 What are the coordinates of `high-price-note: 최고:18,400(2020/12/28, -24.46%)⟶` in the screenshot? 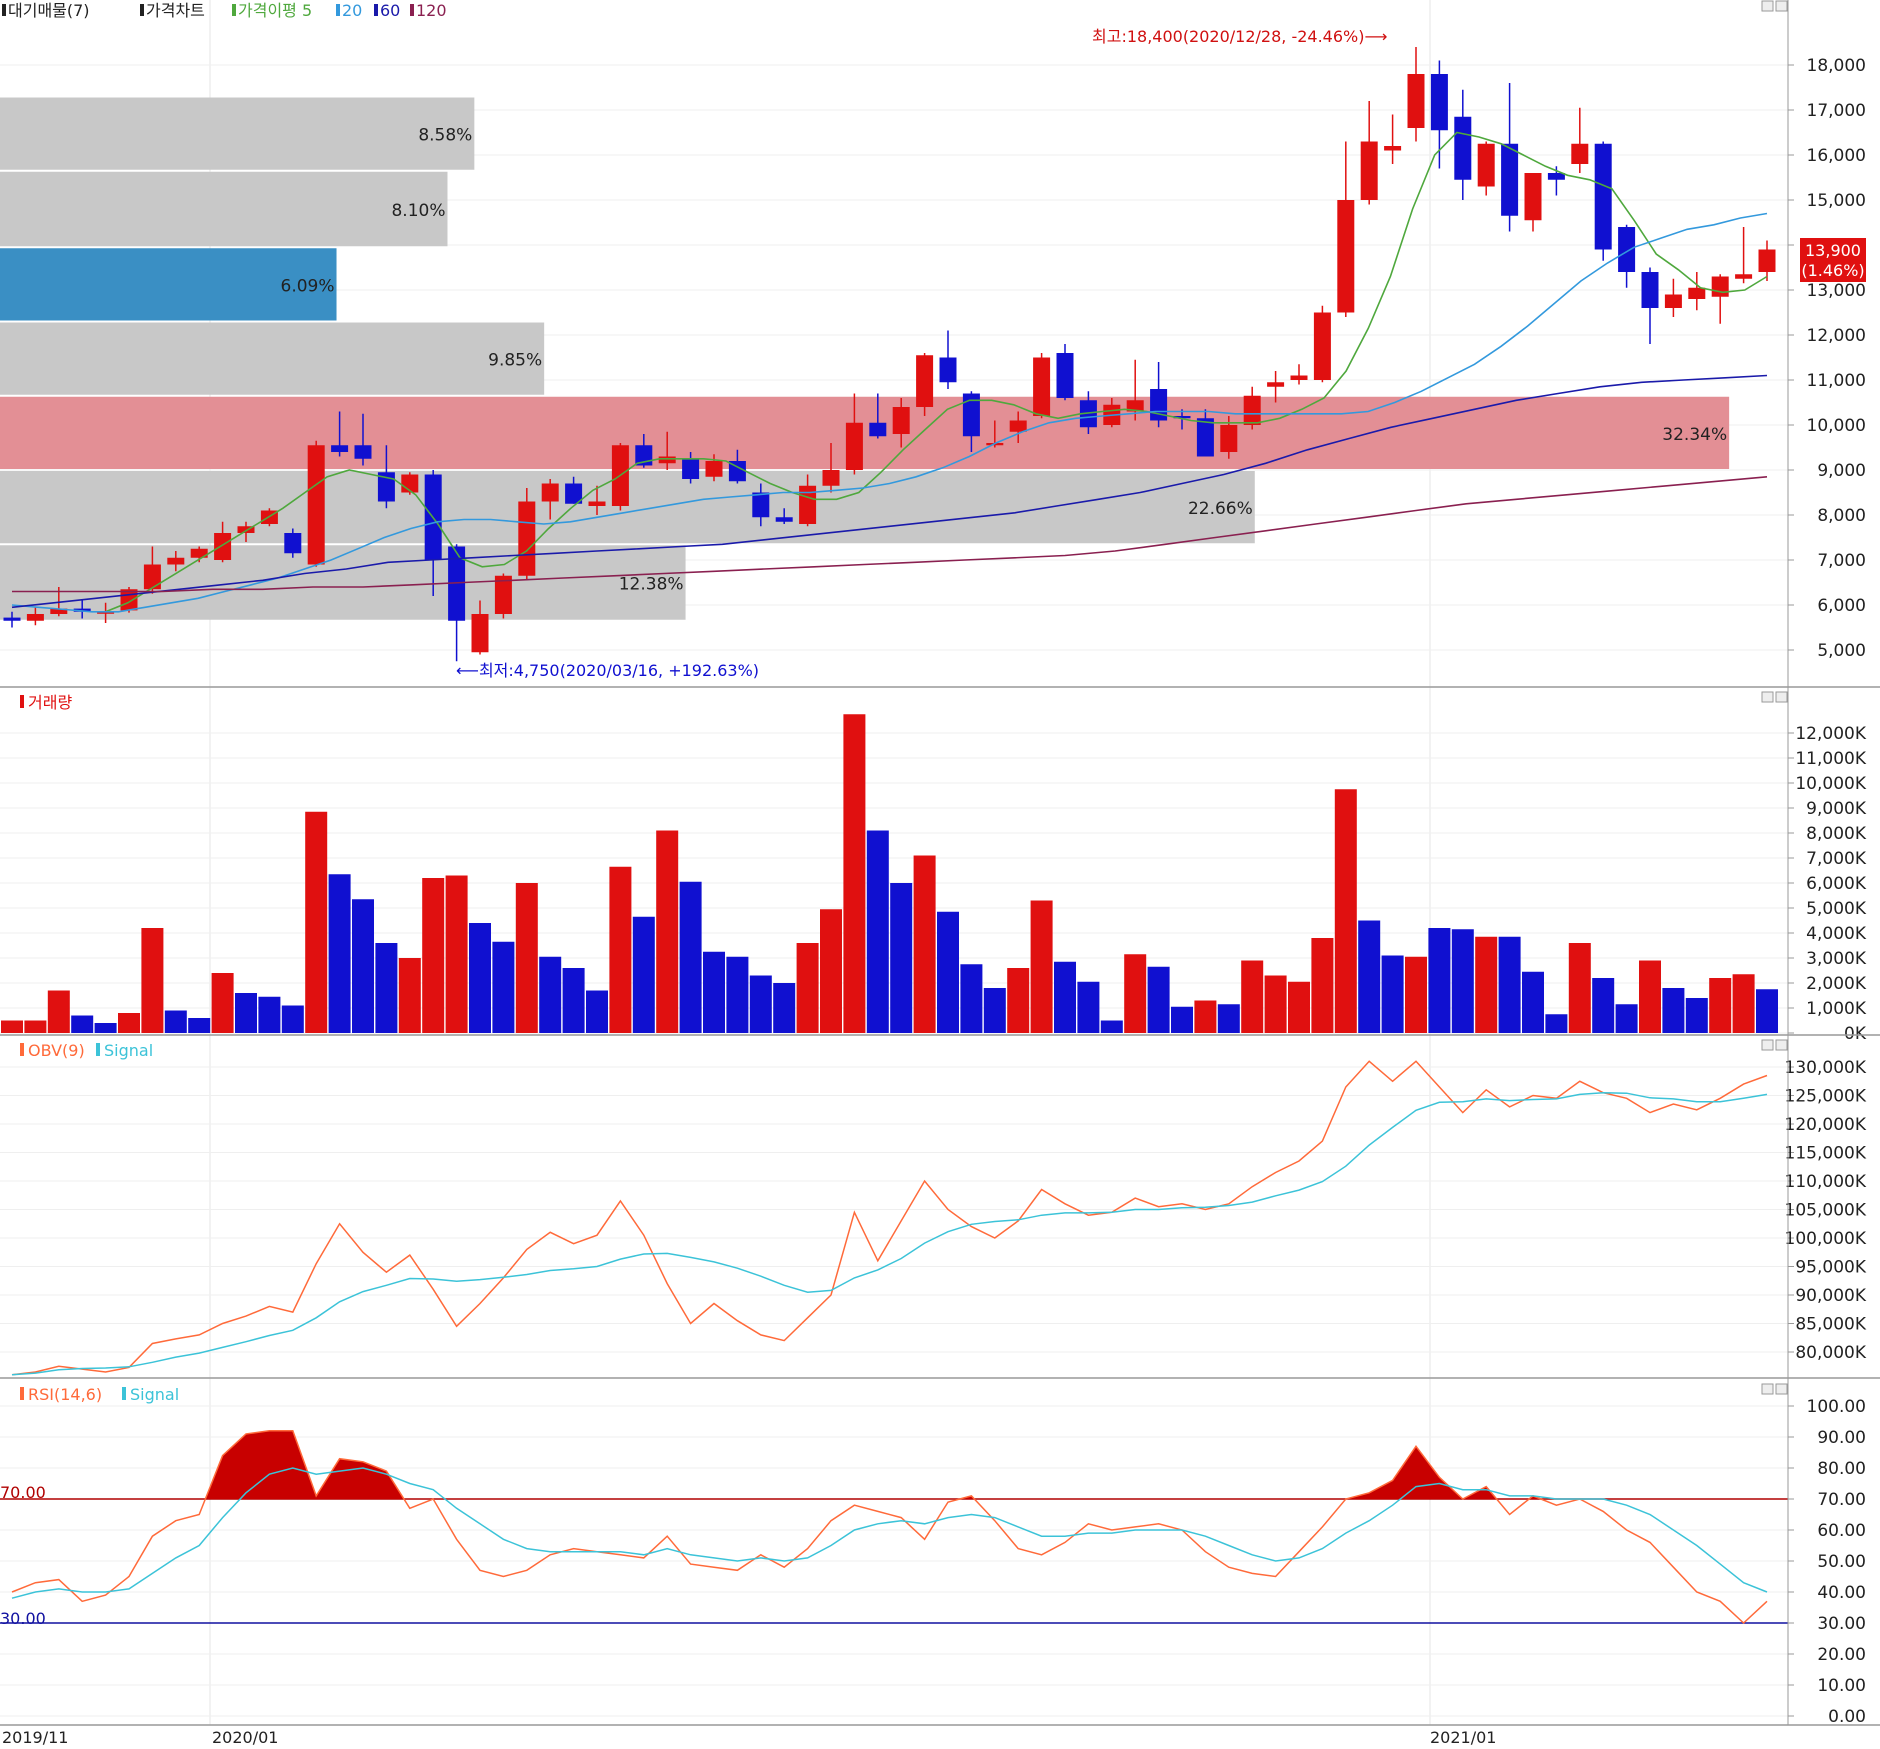 It's located at (1239, 36).